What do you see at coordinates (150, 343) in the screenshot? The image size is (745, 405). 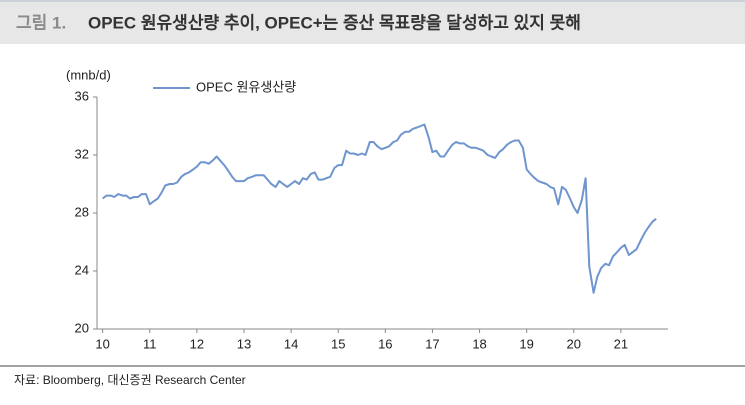 I see `x-tick-label: 11` at bounding box center [150, 343].